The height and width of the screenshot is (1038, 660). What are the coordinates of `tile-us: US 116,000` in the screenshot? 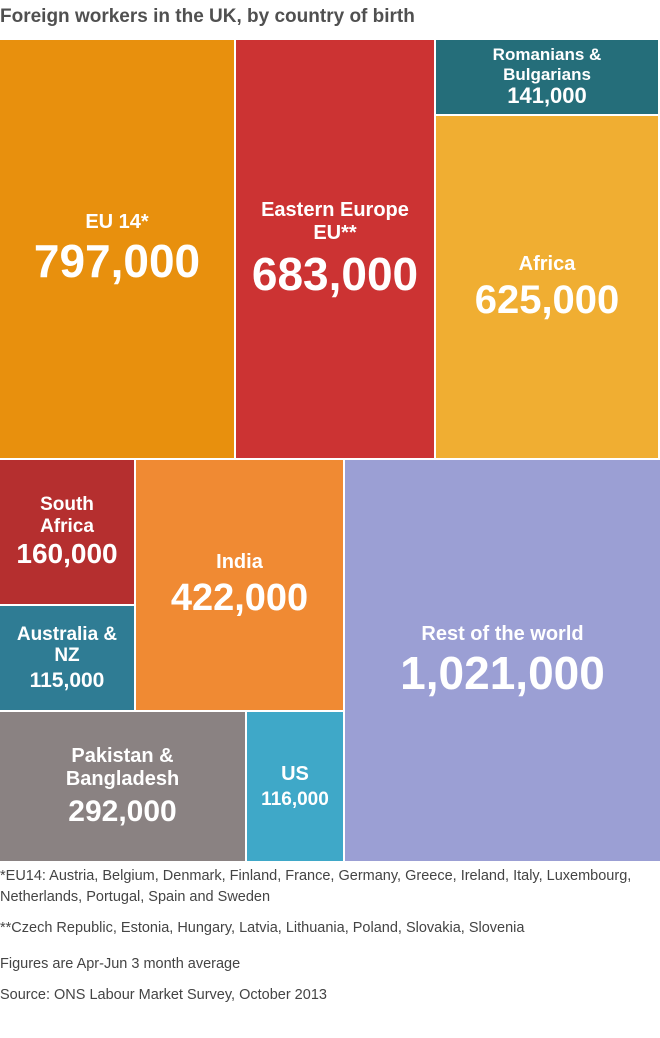 It's located at (296, 786).